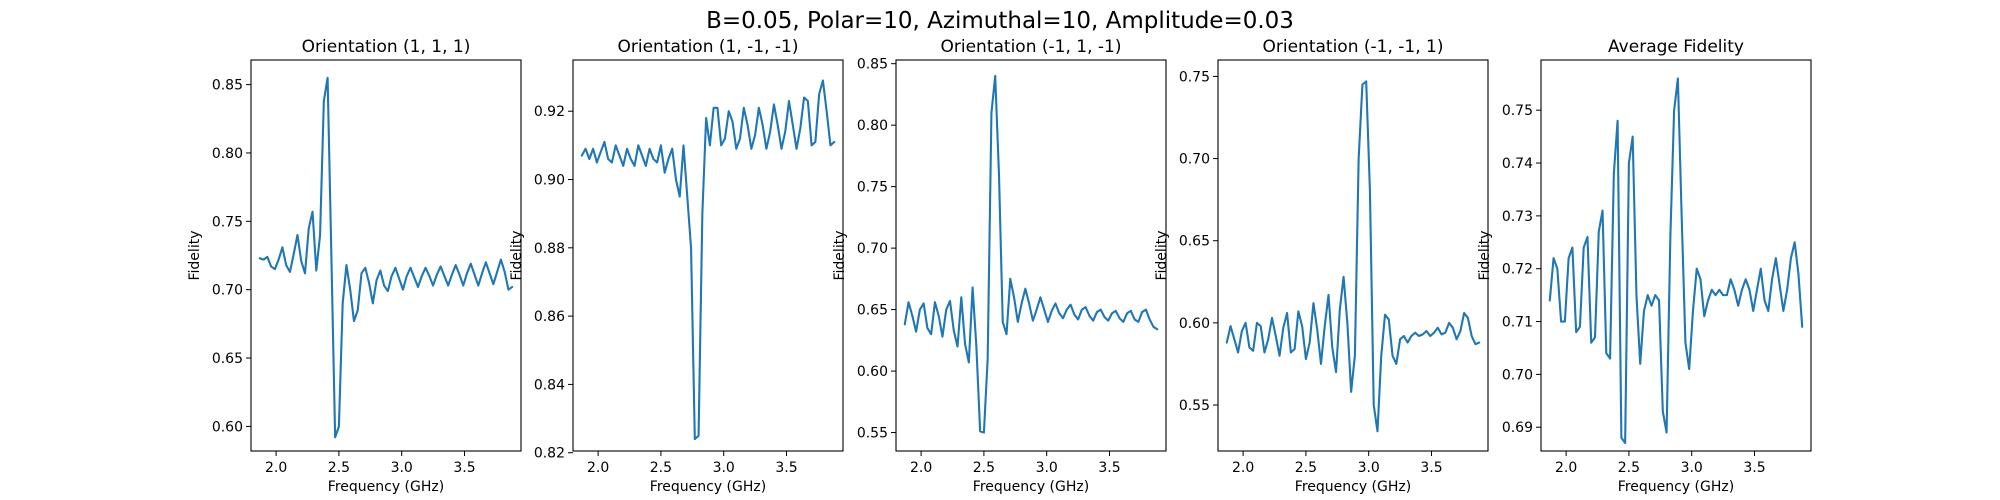 This screenshot has width=2000, height=500. What do you see at coordinates (386, 47) in the screenshot?
I see `subplot-title: Orientation (1, 1, 1)` at bounding box center [386, 47].